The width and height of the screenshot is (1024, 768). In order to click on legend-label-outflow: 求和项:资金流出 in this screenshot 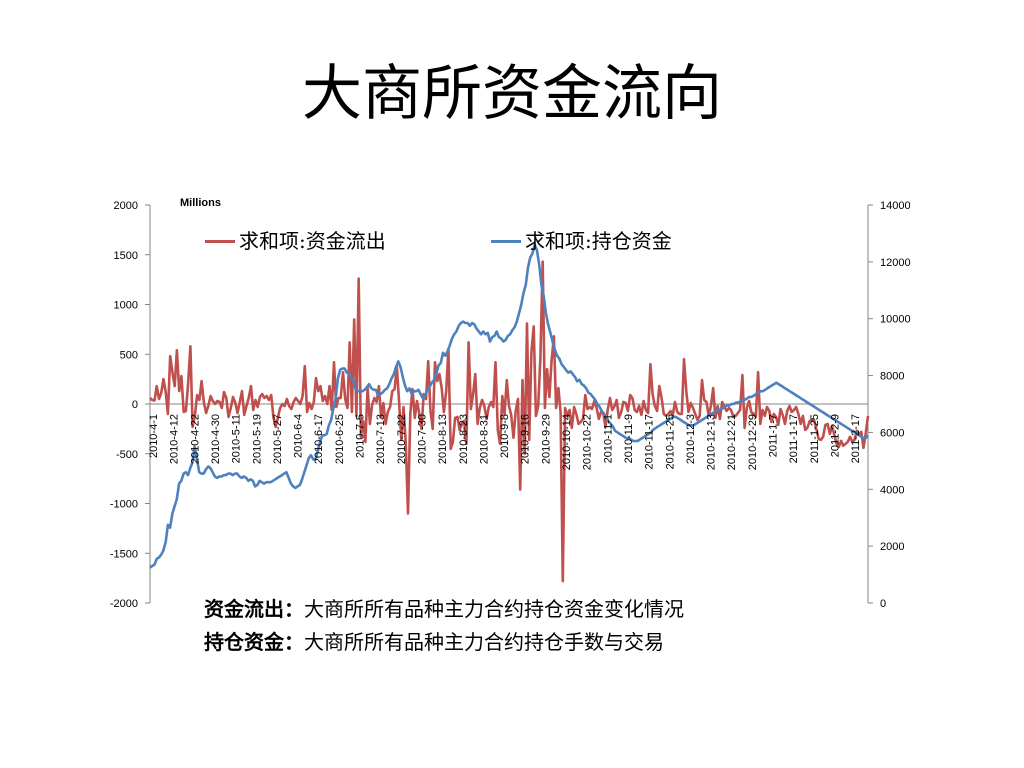, I will do `click(312, 241)`.